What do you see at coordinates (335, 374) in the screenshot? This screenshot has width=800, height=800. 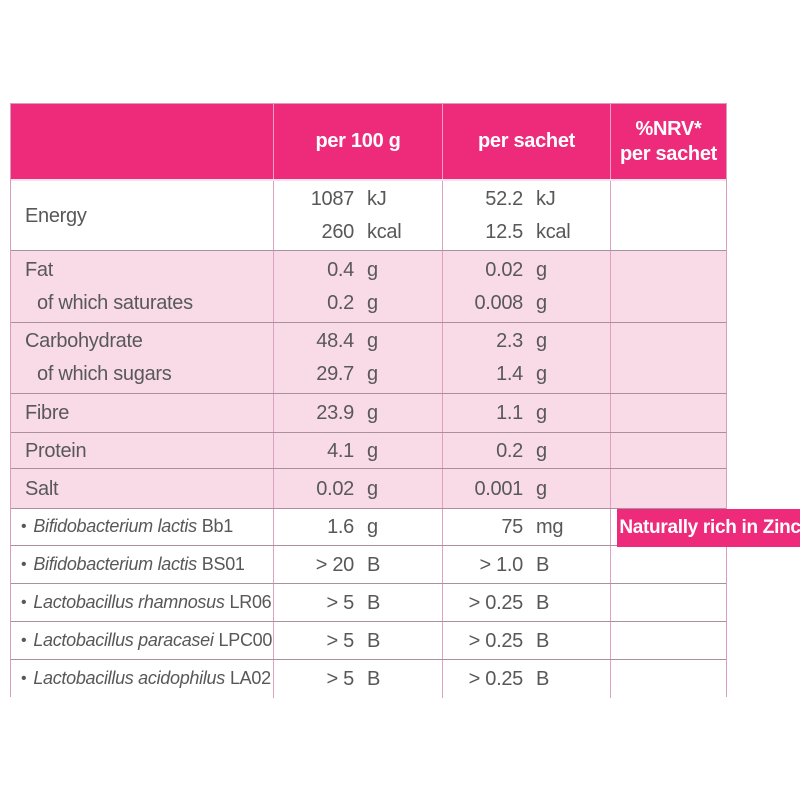 I see `value-number: 29.7` at bounding box center [335, 374].